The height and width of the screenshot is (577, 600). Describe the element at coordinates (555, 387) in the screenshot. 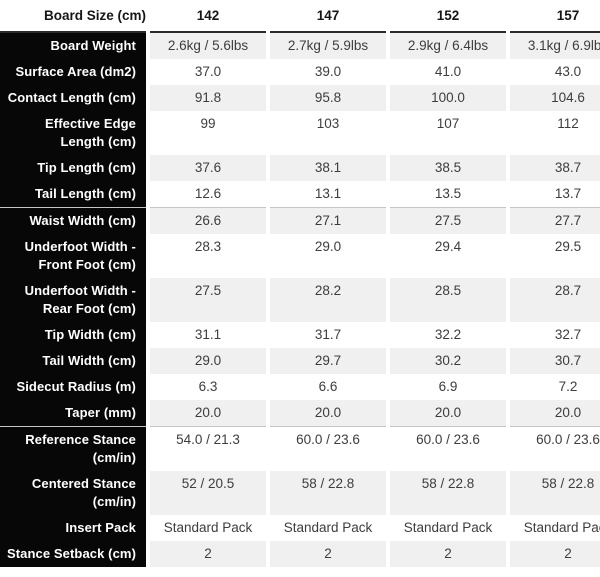

I see `spec-value: 7.2` at that location.